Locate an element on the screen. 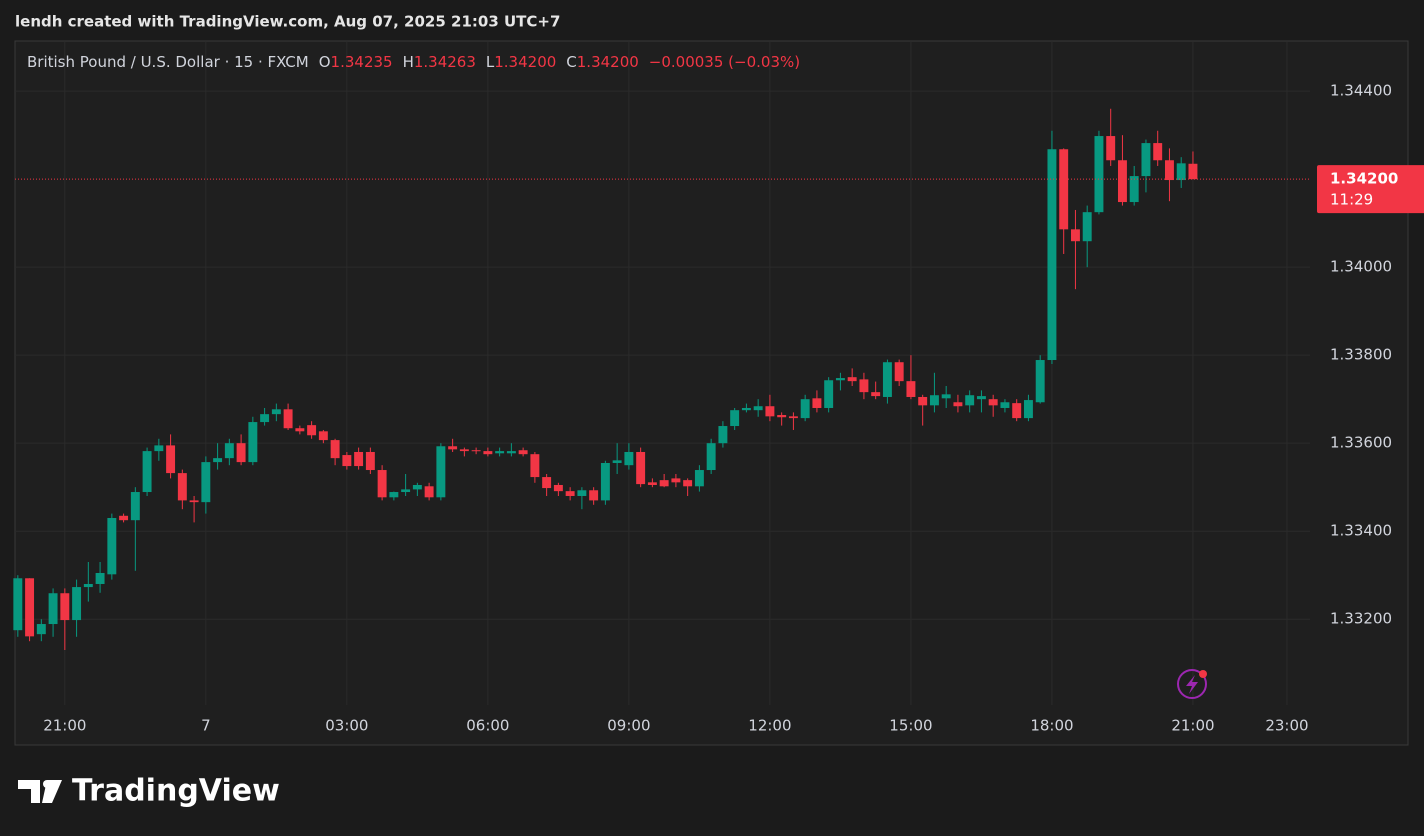 This screenshot has width=1424, height=836. price-tag is located at coordinates (1370, 189).